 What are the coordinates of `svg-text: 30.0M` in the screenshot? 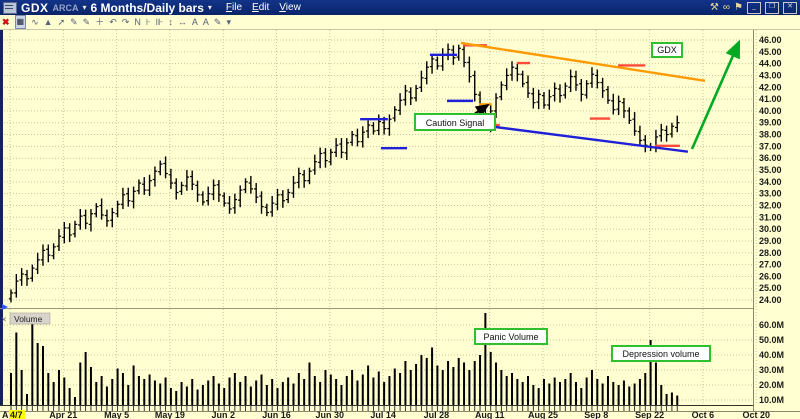 It's located at (771, 370).